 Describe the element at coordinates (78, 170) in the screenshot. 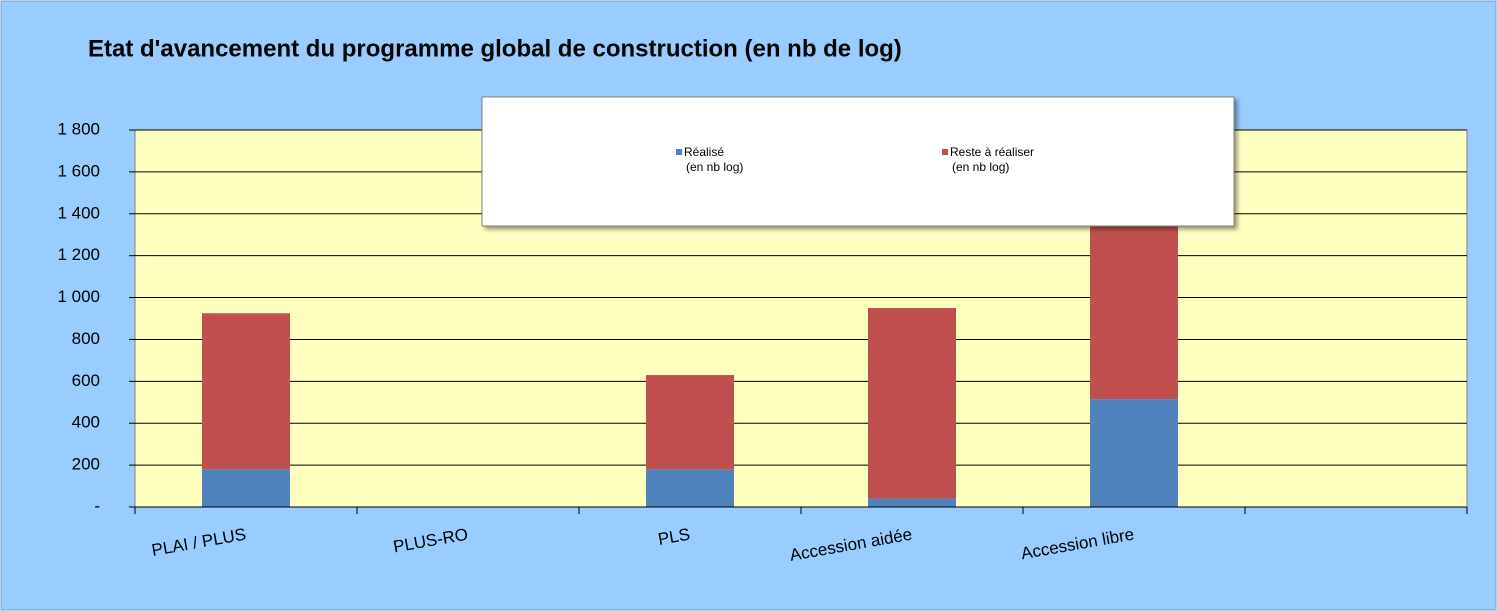

I see `y-tick-label: 1 600` at that location.